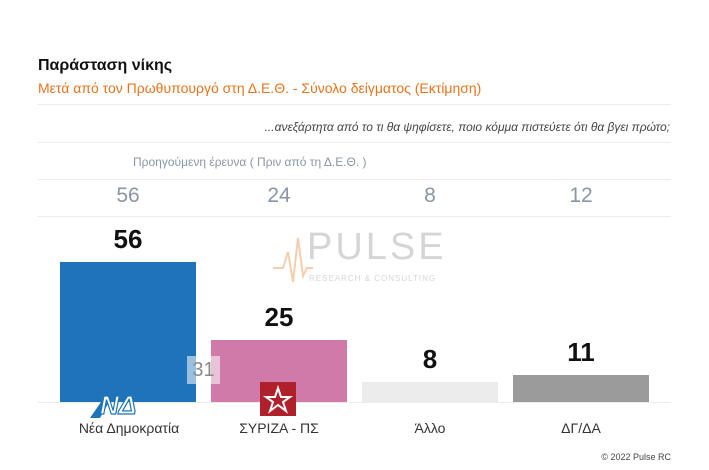 Image resolution: width=709 pixels, height=470 pixels. I want to click on pulse-watermark: PULSE RESEARCH & CONSULTING, so click(358, 257).